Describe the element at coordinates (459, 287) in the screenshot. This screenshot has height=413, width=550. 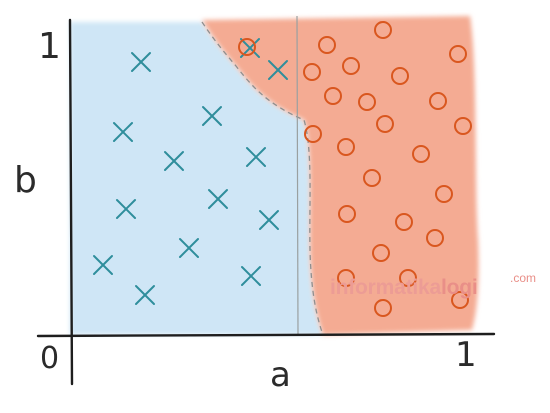
I see `watermark-part2: logi` at that location.